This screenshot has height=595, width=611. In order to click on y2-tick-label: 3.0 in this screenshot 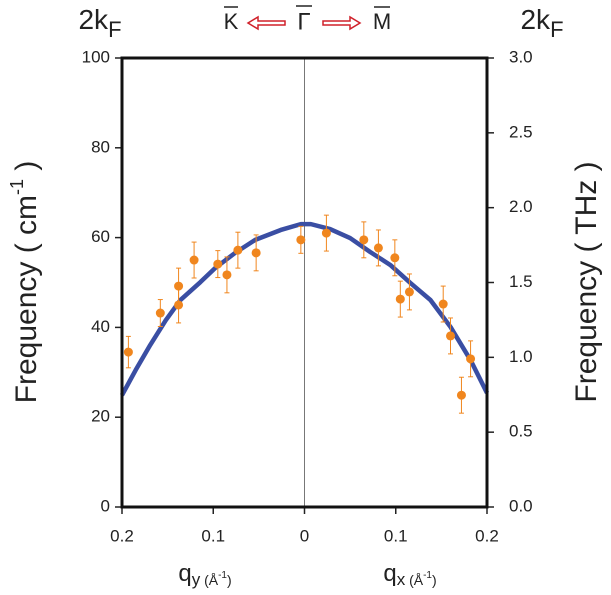, I will do `click(521, 56)`.